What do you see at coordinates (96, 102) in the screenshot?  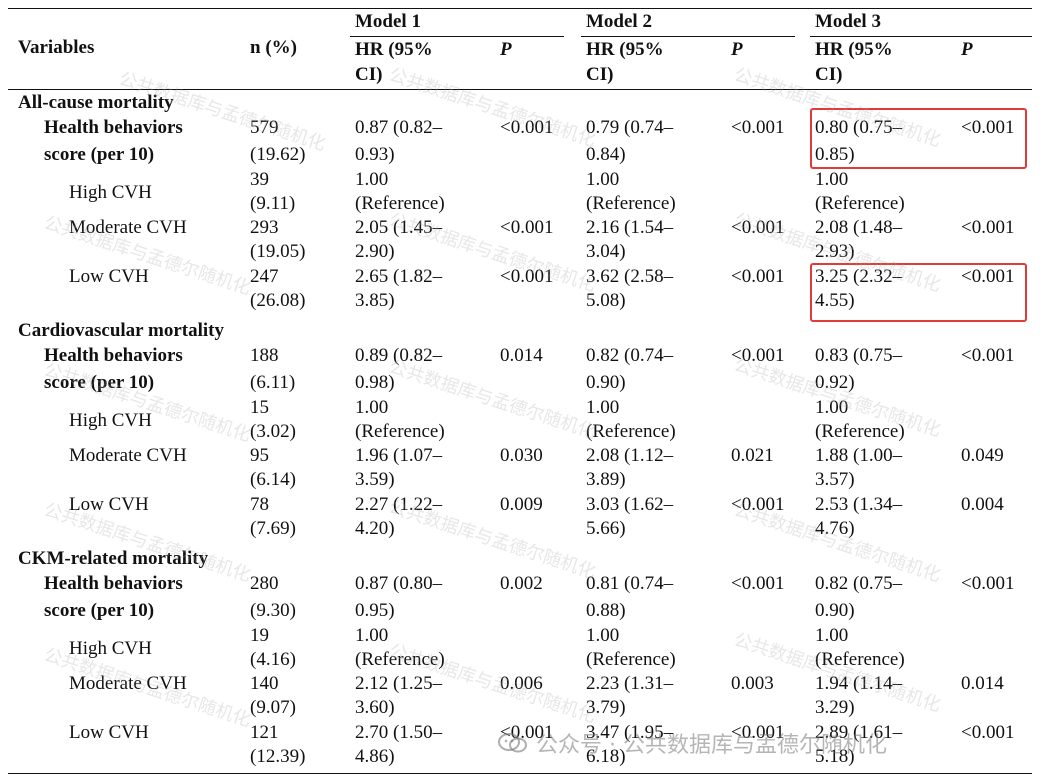 I see `section-heading: All-cause mortality` at bounding box center [96, 102].